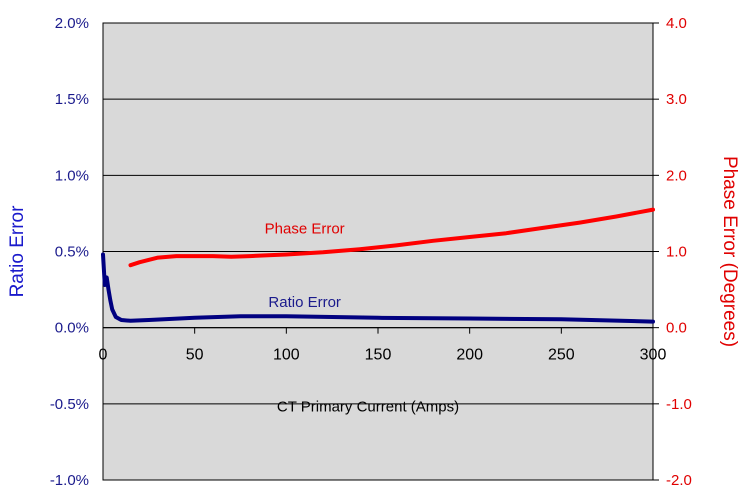 This screenshot has width=752, height=497. Describe the element at coordinates (72, 252) in the screenshot. I see `y-left-tick-label: 0.5%` at that location.